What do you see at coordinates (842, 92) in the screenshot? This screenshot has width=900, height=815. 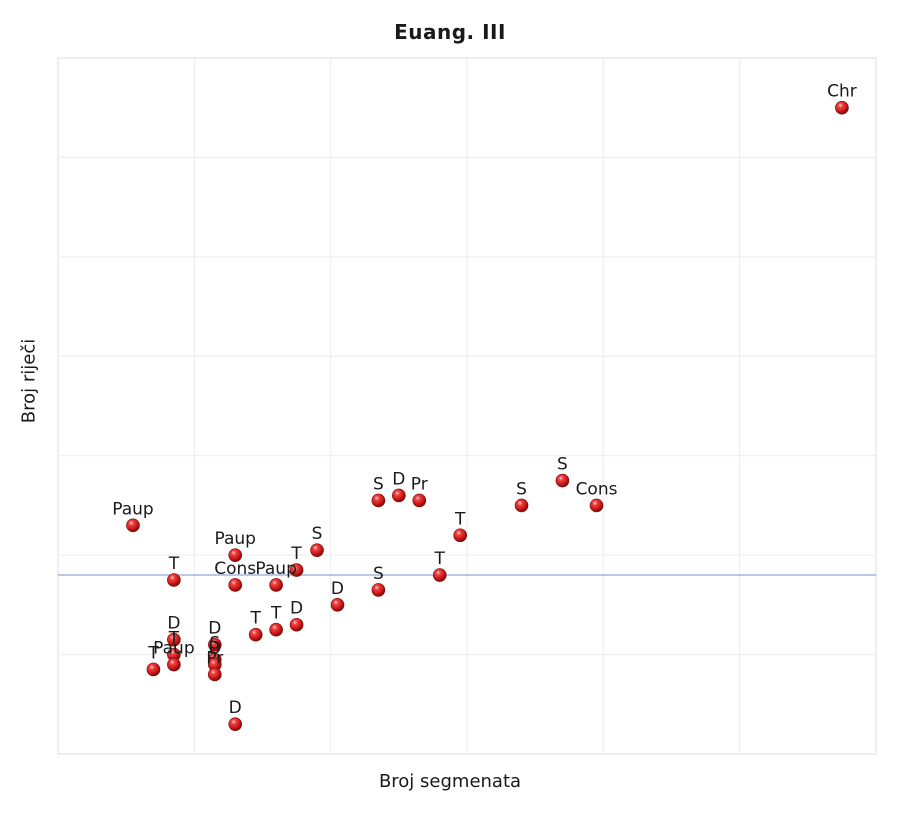 I see `point-label: Chr` at bounding box center [842, 92].